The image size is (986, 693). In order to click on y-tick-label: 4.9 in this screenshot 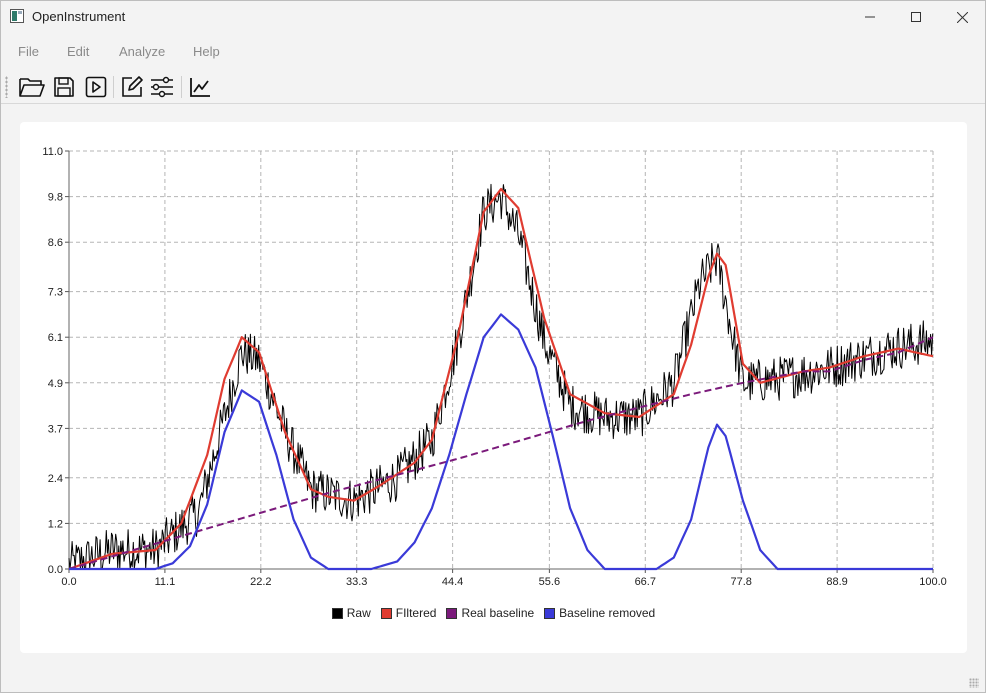, I will do `click(55, 384)`.